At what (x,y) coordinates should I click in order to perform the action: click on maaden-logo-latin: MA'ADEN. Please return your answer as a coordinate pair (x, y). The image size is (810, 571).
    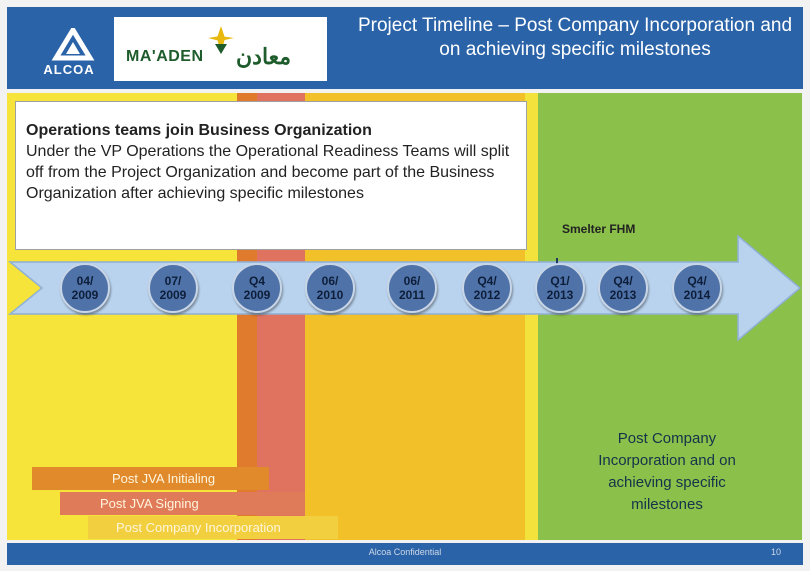
    Looking at the image, I should click on (165, 56).